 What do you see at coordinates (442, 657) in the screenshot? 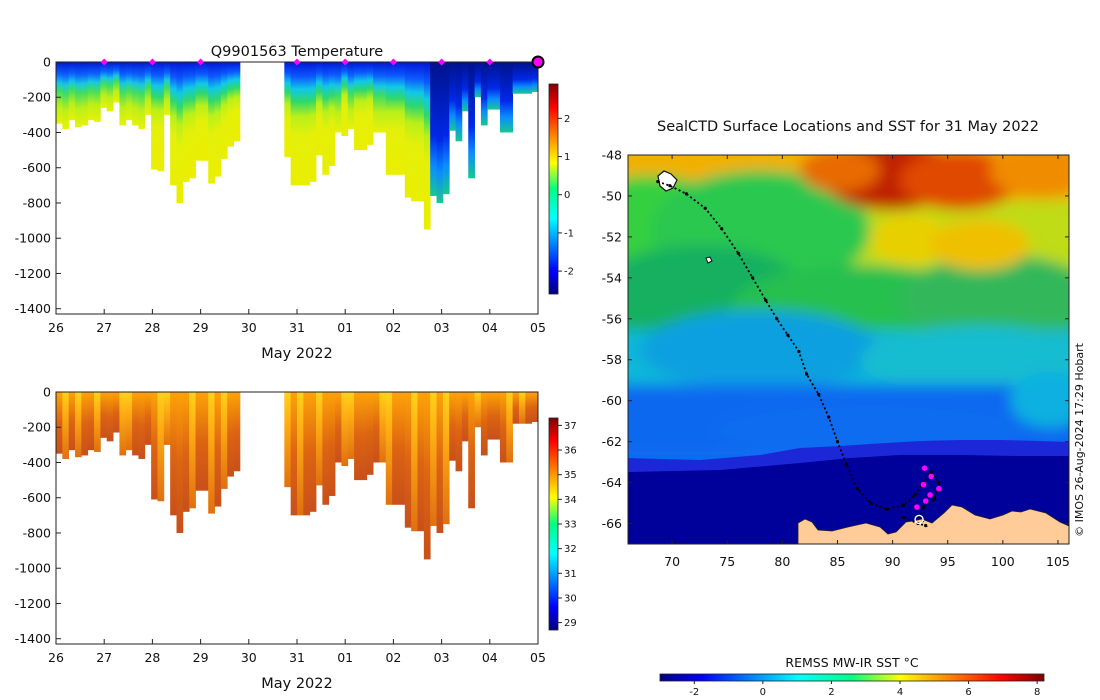
I see `x-tick-label: 03` at bounding box center [442, 657].